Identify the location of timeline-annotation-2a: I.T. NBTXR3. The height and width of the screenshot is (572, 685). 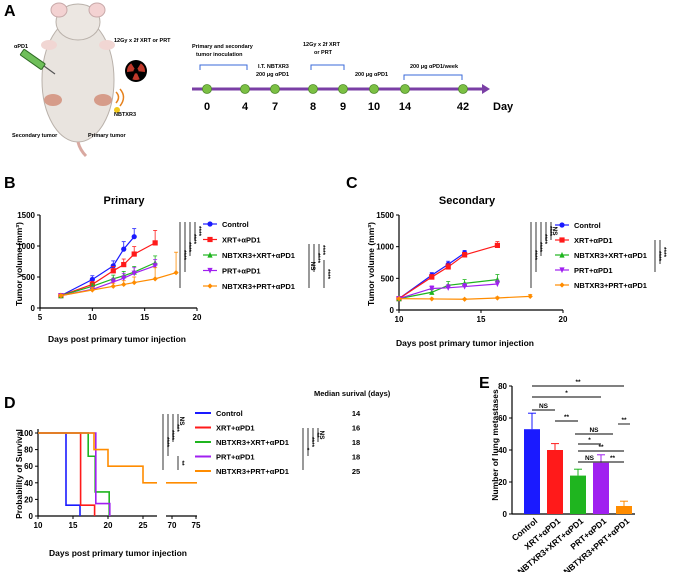
(273, 67).